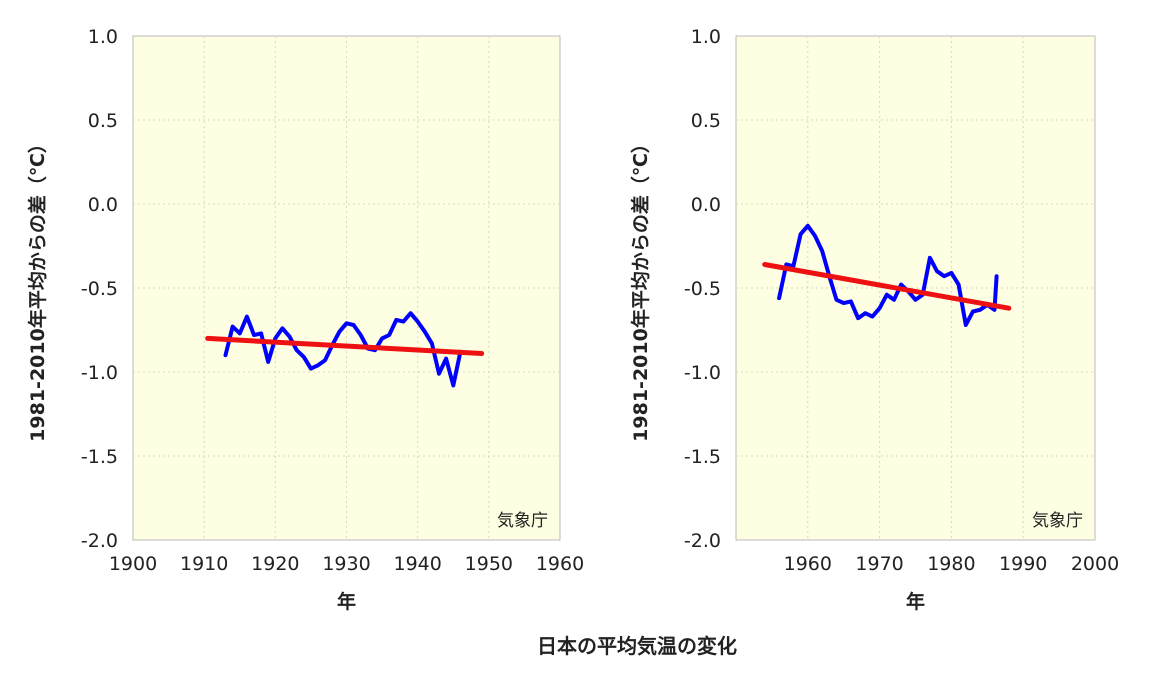  I want to click on x-tick-label: 1940, so click(417, 564).